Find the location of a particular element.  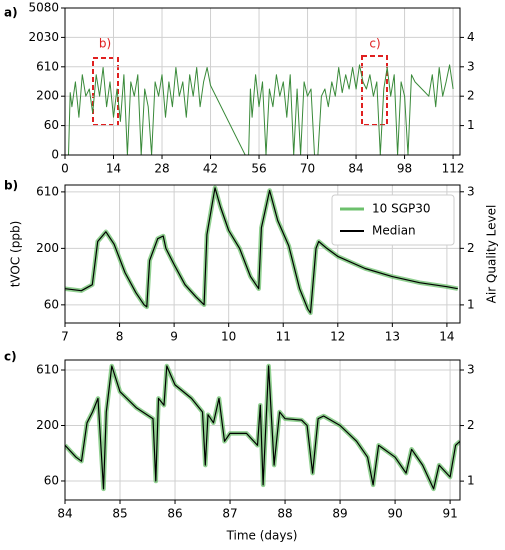

series-line is located at coordinates (259, 109).